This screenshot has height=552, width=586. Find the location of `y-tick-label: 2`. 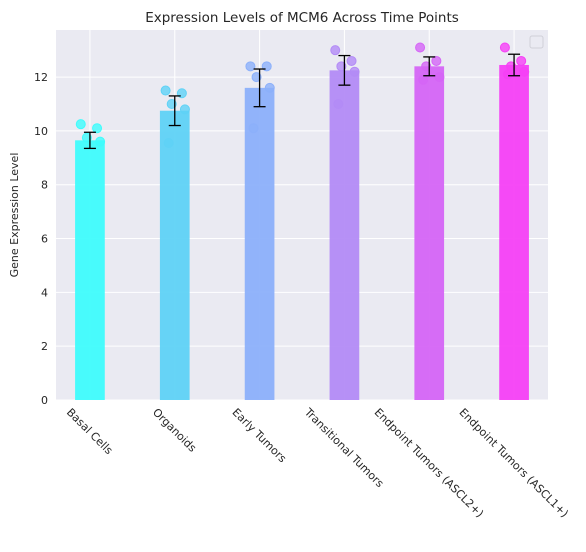

y-tick-label: 2 is located at coordinates (44, 346).